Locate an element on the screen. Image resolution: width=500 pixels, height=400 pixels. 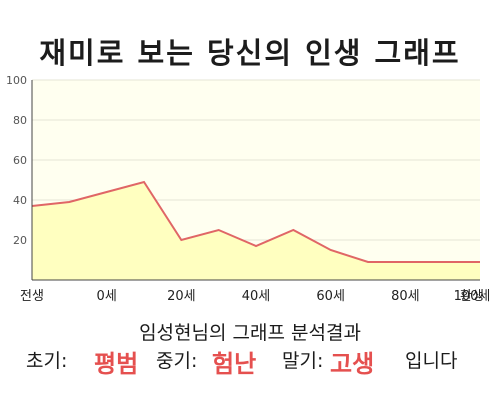
y-tick-label: 60 is located at coordinates (20, 160).